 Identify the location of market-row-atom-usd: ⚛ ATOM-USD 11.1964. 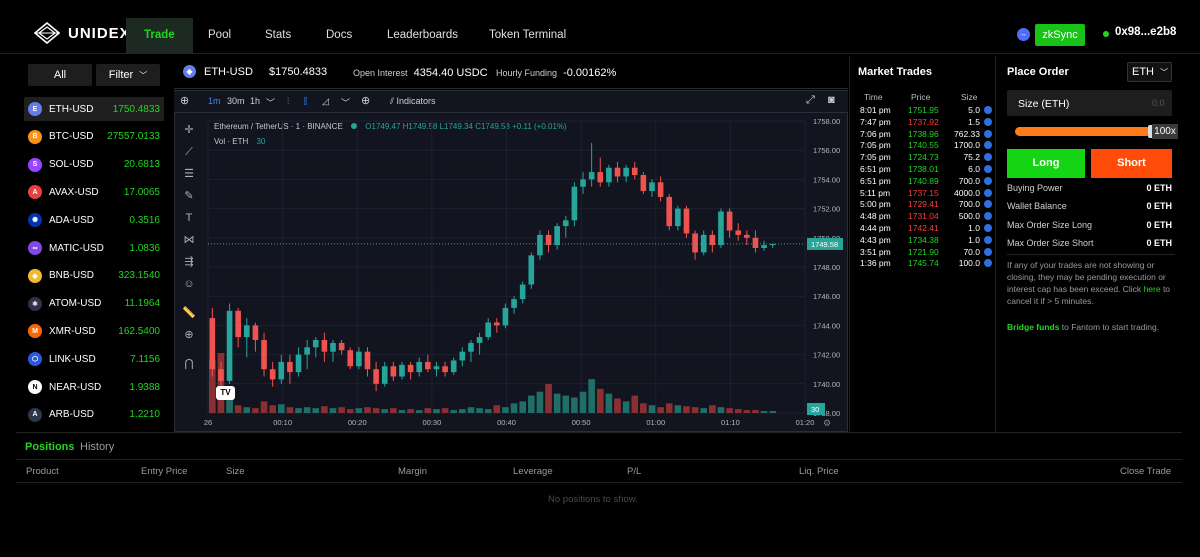
(94, 304).